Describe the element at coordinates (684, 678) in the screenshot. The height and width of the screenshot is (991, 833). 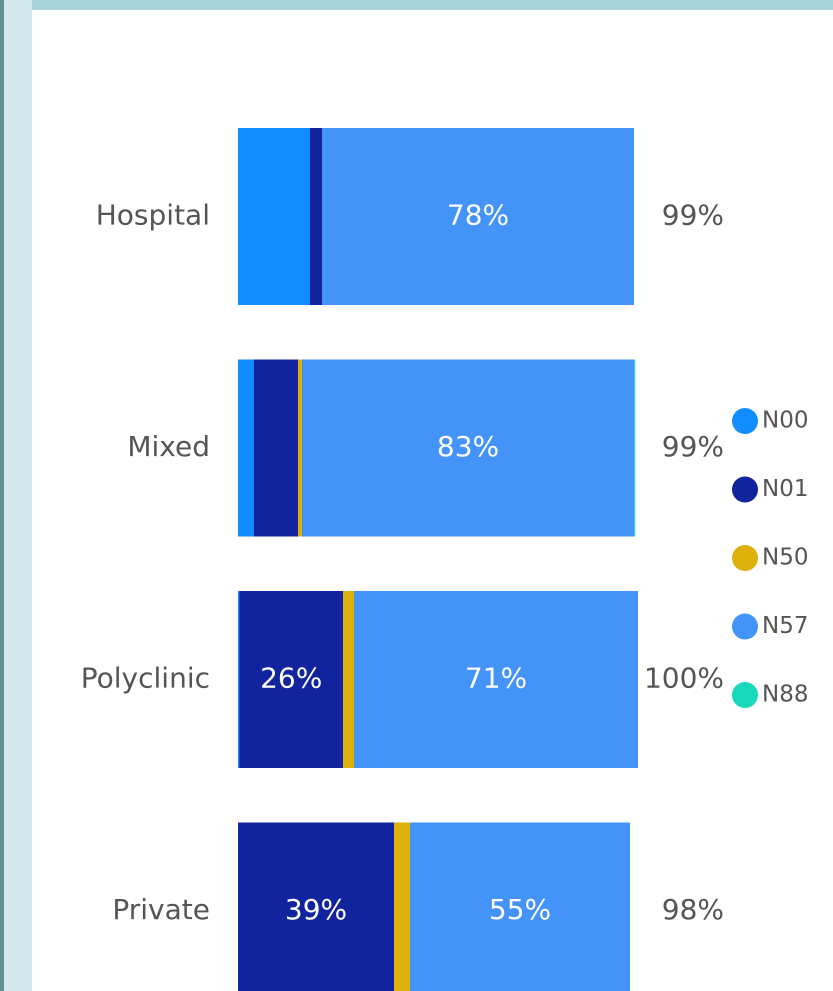
I see `total-label: 100%` at that location.